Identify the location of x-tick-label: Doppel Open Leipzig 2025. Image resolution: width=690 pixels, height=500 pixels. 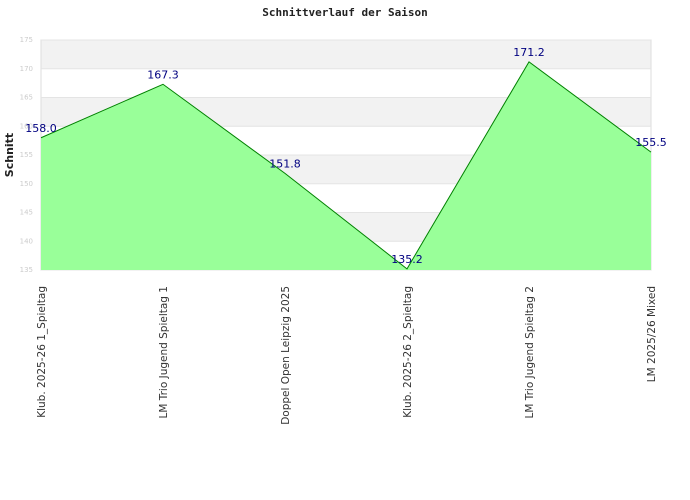
(286, 355).